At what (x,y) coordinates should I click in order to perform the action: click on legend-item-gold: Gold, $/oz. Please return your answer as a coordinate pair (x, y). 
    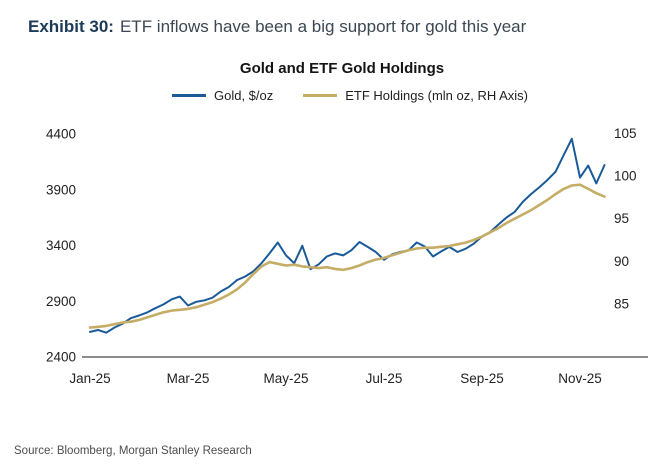
    Looking at the image, I should click on (222, 95).